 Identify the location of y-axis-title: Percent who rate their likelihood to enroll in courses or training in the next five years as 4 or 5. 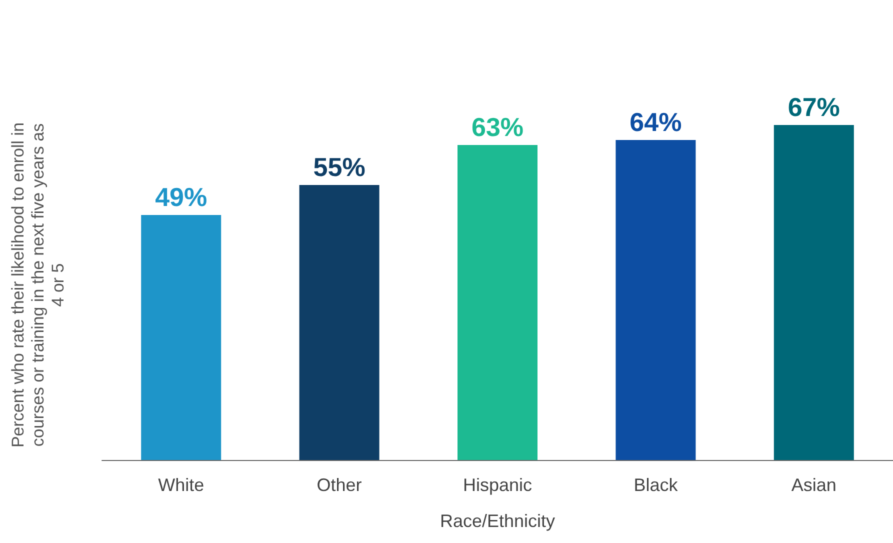
(38, 285).